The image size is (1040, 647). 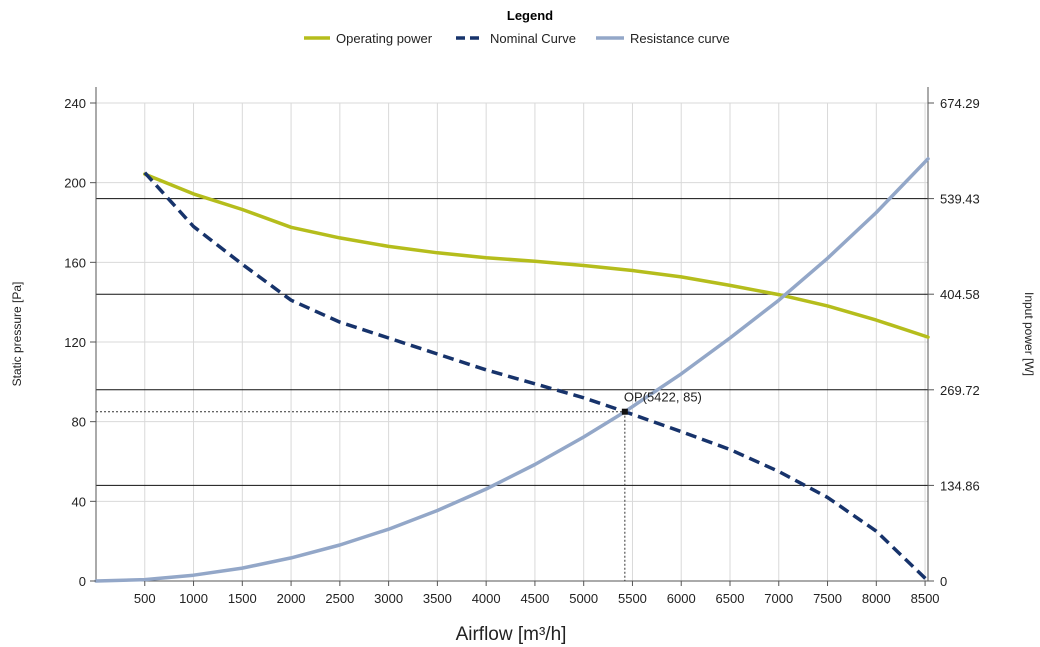 What do you see at coordinates (486, 598) in the screenshot?
I see `x-tick-label: 4000` at bounding box center [486, 598].